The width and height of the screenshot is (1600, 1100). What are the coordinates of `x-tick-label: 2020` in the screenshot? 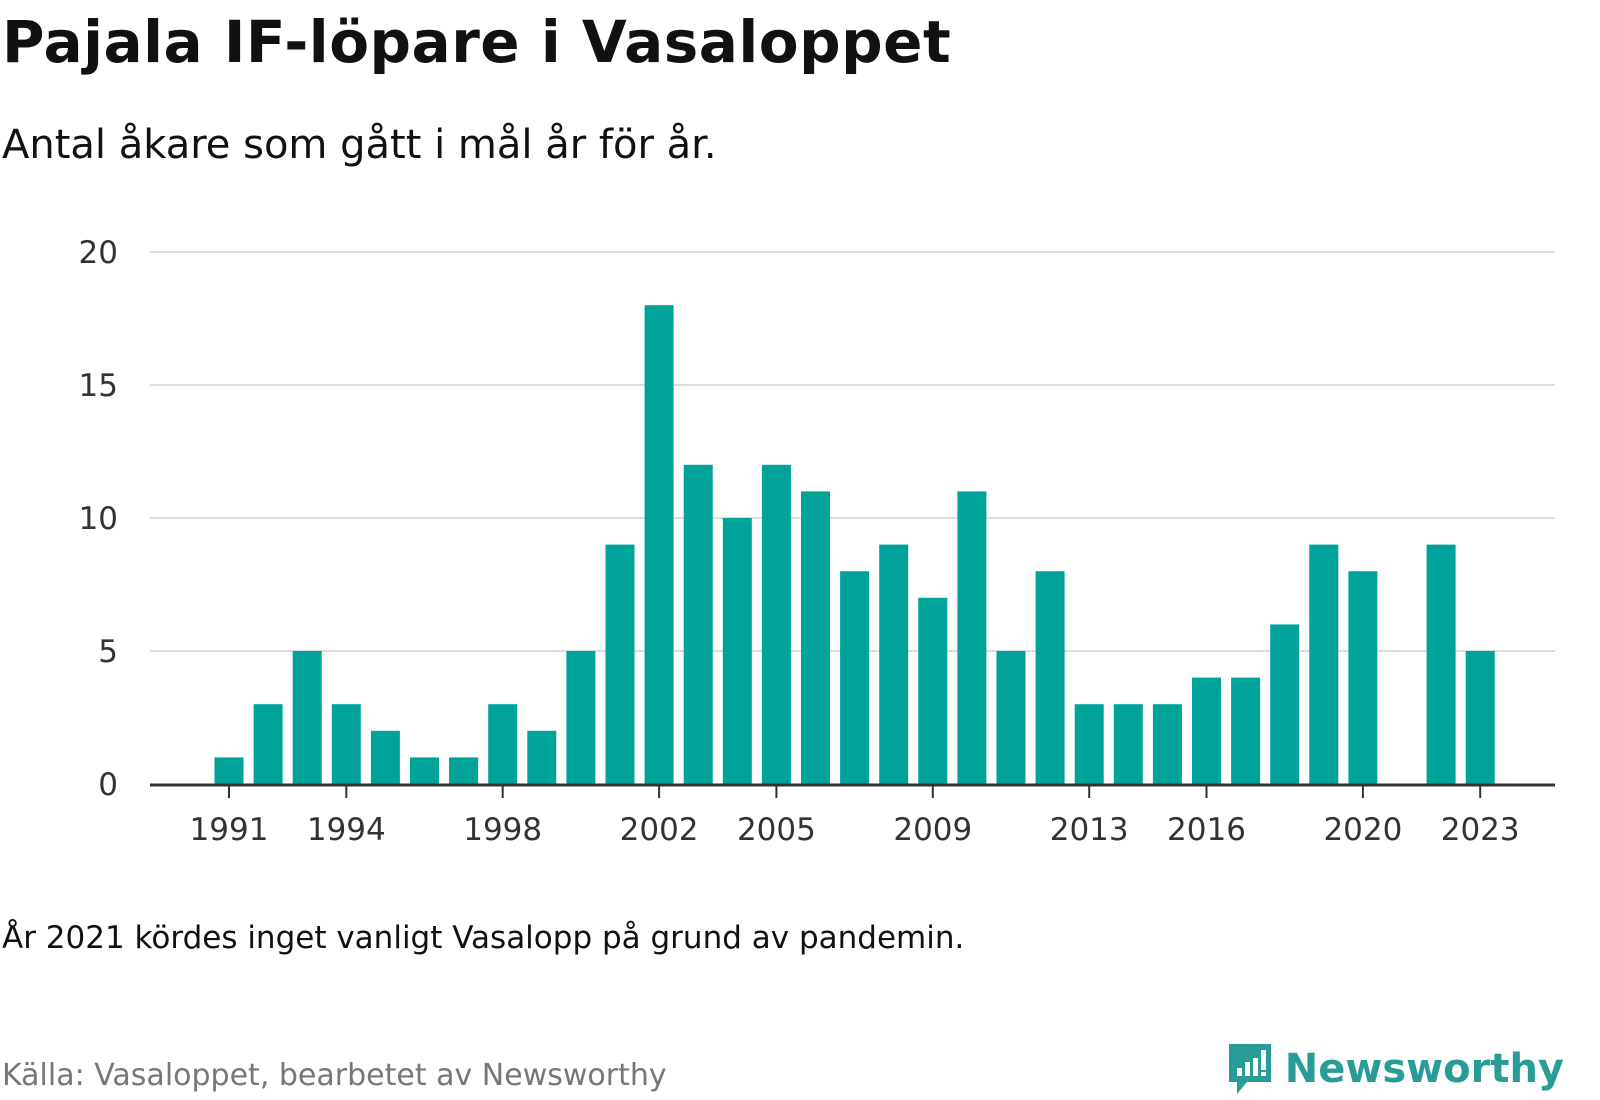 It's located at (1362, 830).